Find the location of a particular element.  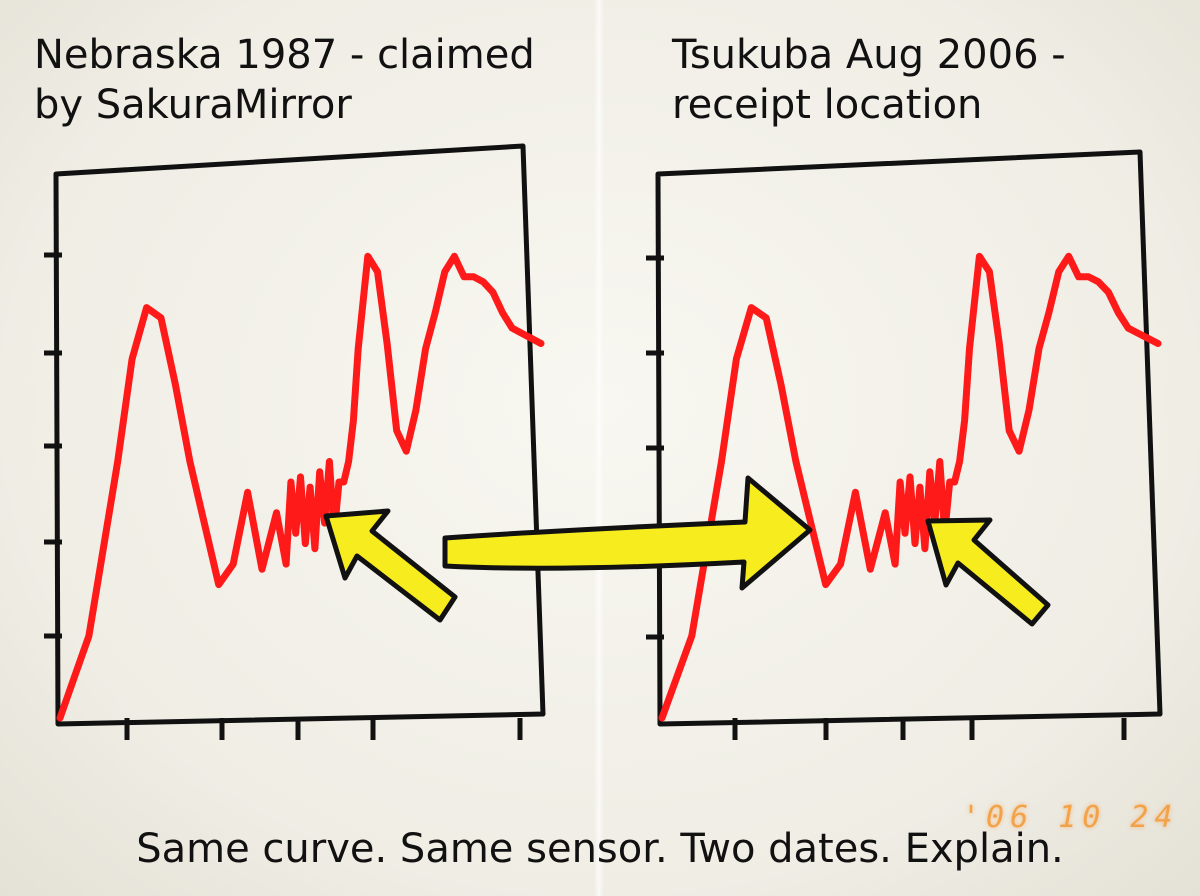

right-pointer-arrow is located at coordinates (988, 572).